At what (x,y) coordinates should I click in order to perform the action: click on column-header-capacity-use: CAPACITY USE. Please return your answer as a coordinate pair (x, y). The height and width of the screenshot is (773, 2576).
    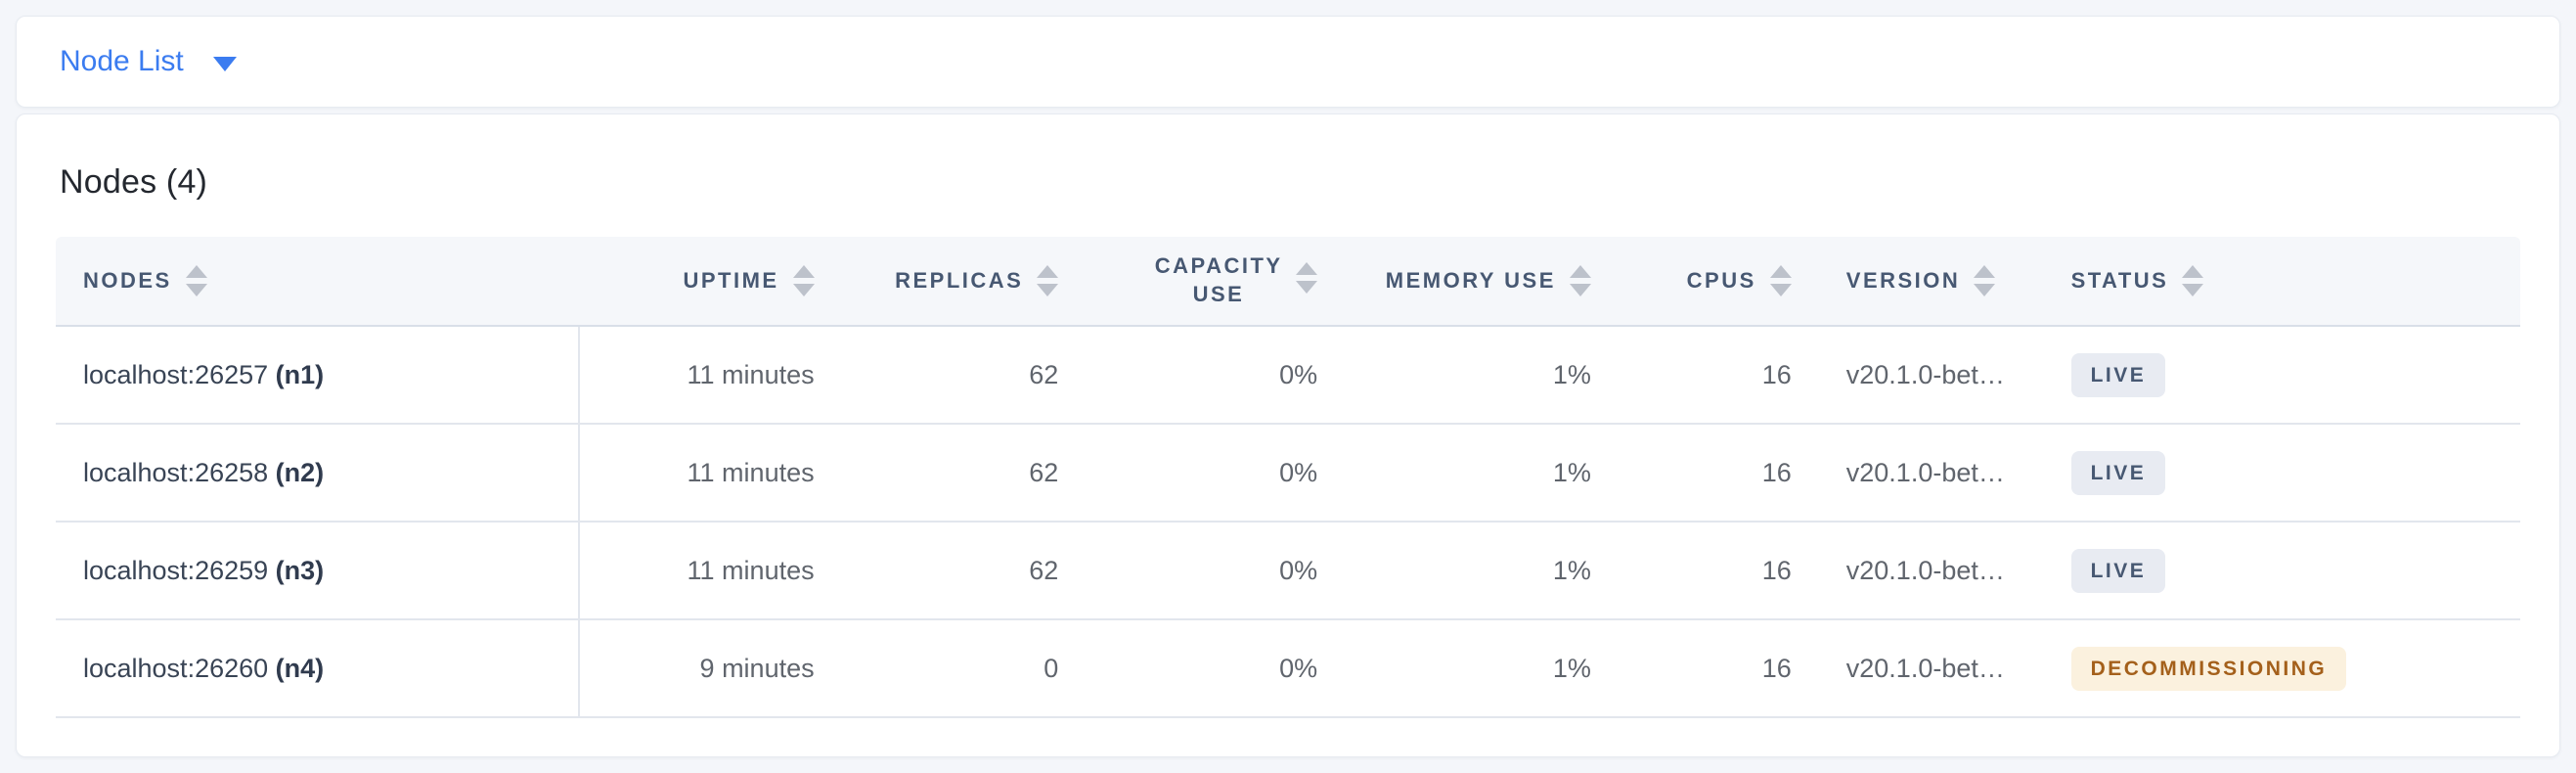
    Looking at the image, I should click on (1216, 282).